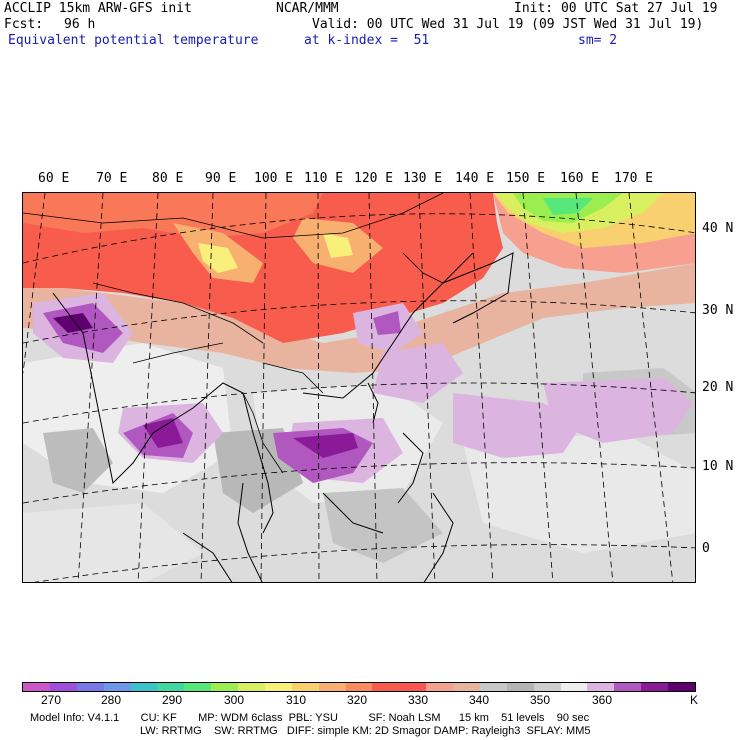 This screenshot has height=740, width=740. Describe the element at coordinates (634, 178) in the screenshot. I see `lon-label: 170 E` at that location.